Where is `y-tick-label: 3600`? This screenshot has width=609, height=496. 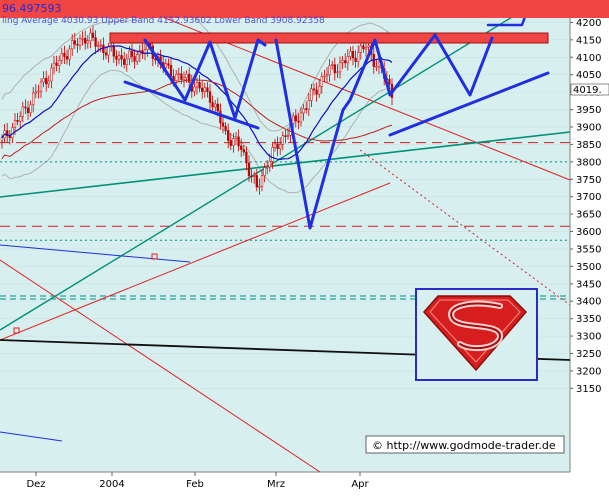 y-tick-label: 3600 is located at coordinates (588, 232).